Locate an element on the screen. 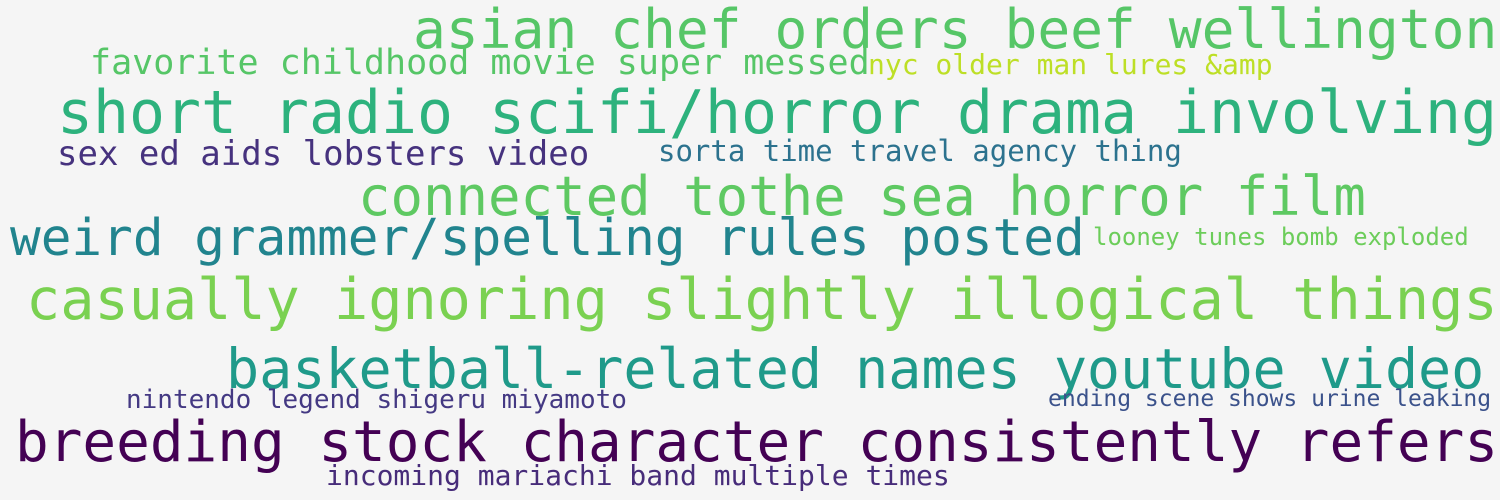 This screenshot has width=1500, height=500. word-cloud-phrase: sex ed aids lobsters video is located at coordinates (323, 154).